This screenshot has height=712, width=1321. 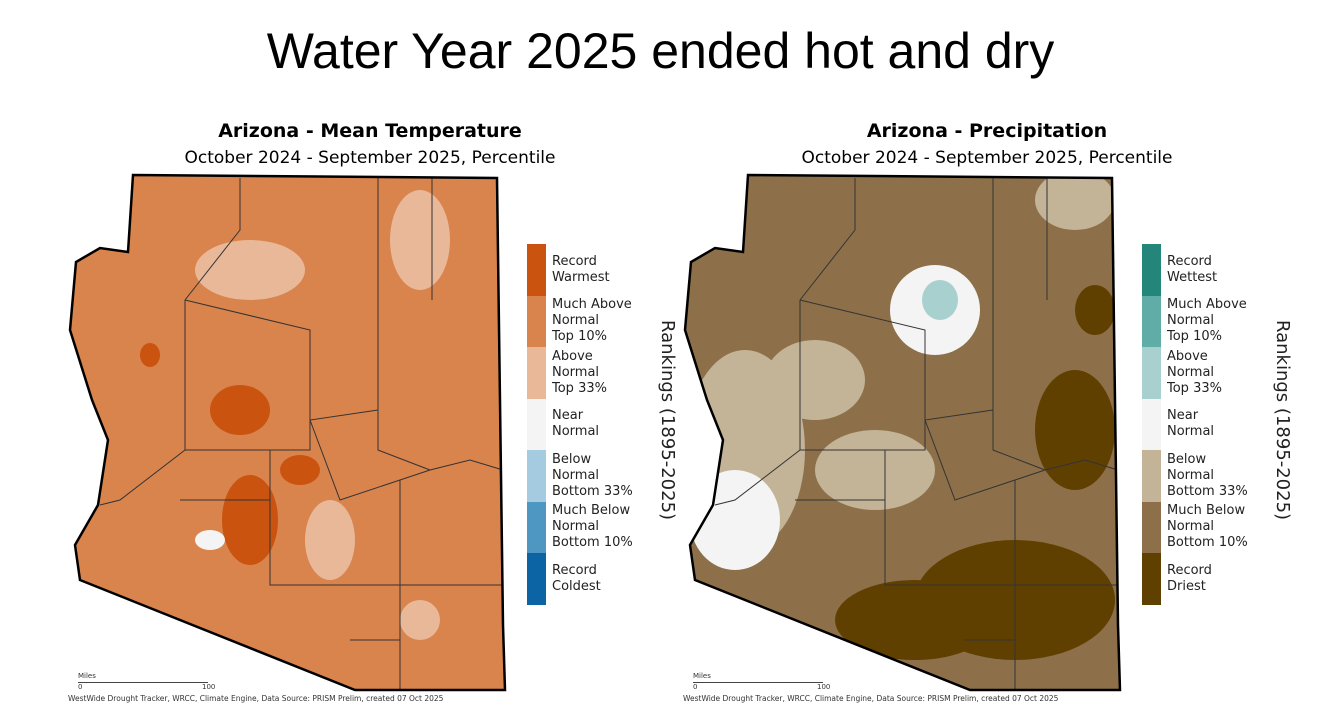 I want to click on legend-item: Record Warmest, so click(x=592, y=270).